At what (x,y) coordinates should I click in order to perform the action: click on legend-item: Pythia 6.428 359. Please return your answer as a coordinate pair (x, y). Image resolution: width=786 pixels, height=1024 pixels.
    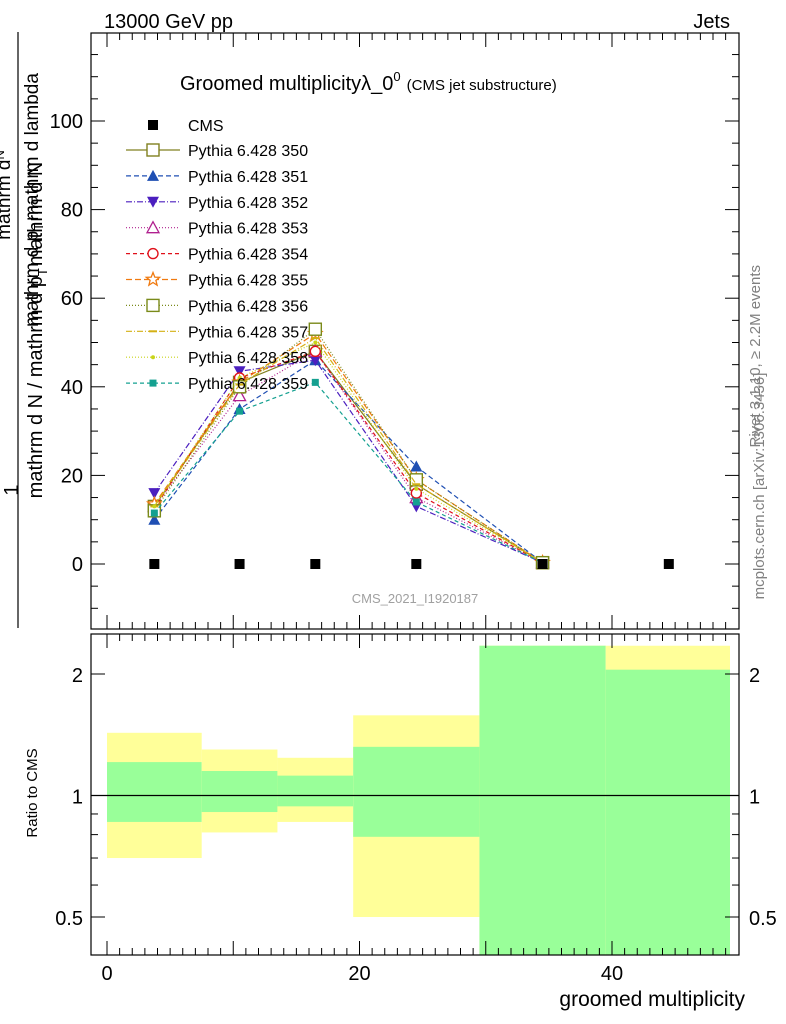
    Looking at the image, I should click on (217, 384).